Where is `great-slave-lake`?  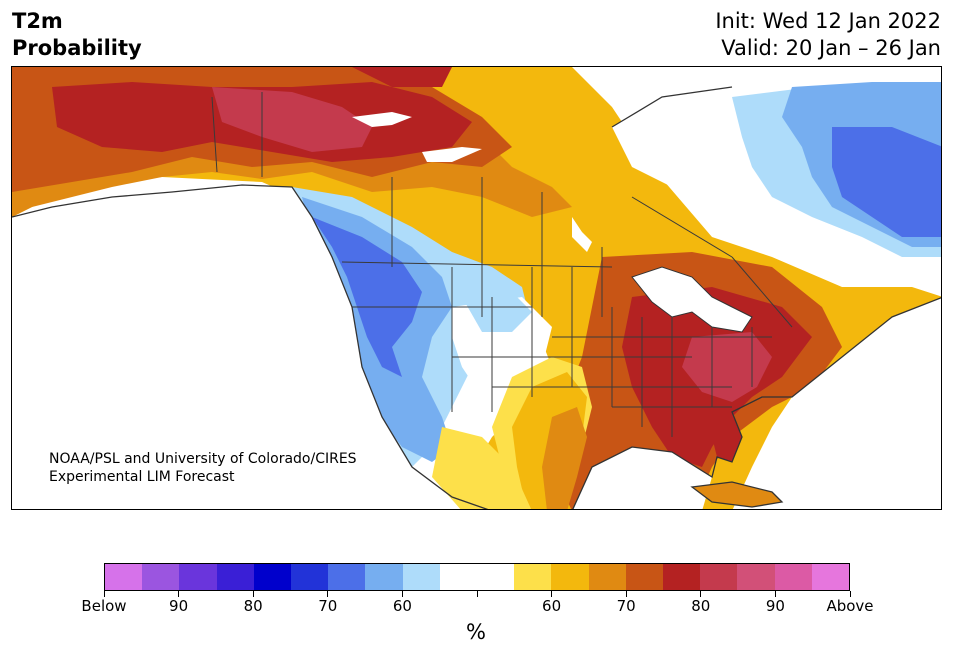
great-slave-lake is located at coordinates (452, 154).